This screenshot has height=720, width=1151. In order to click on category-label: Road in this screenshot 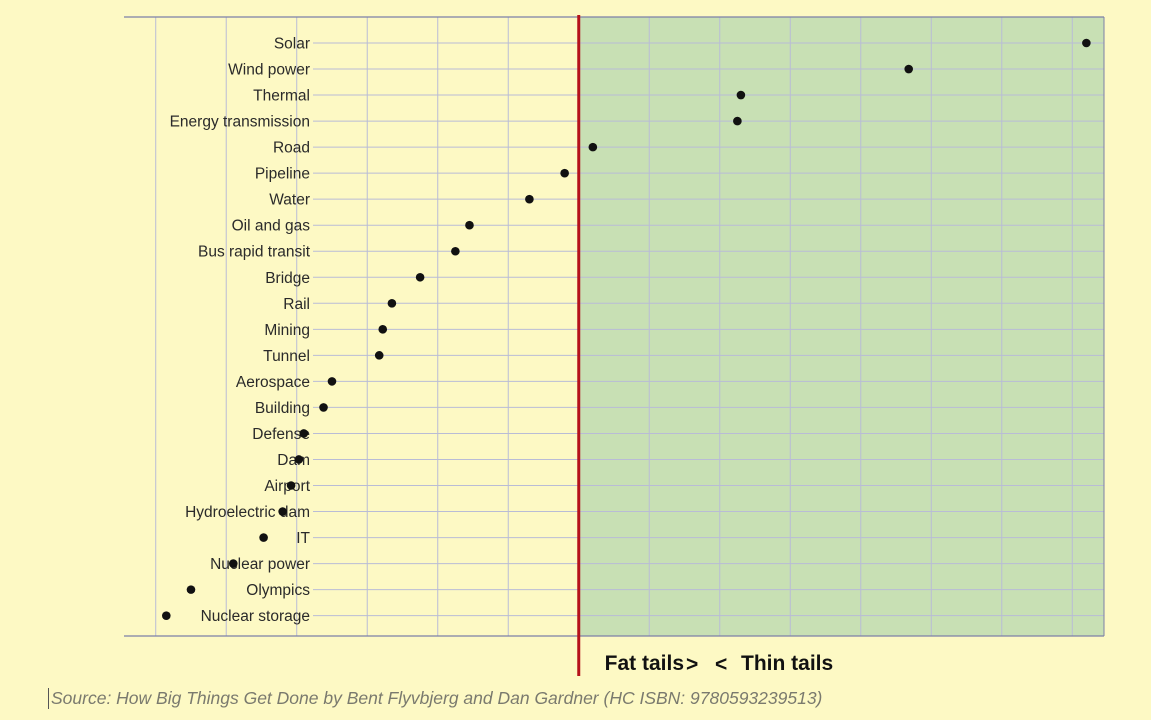, I will do `click(291, 148)`.